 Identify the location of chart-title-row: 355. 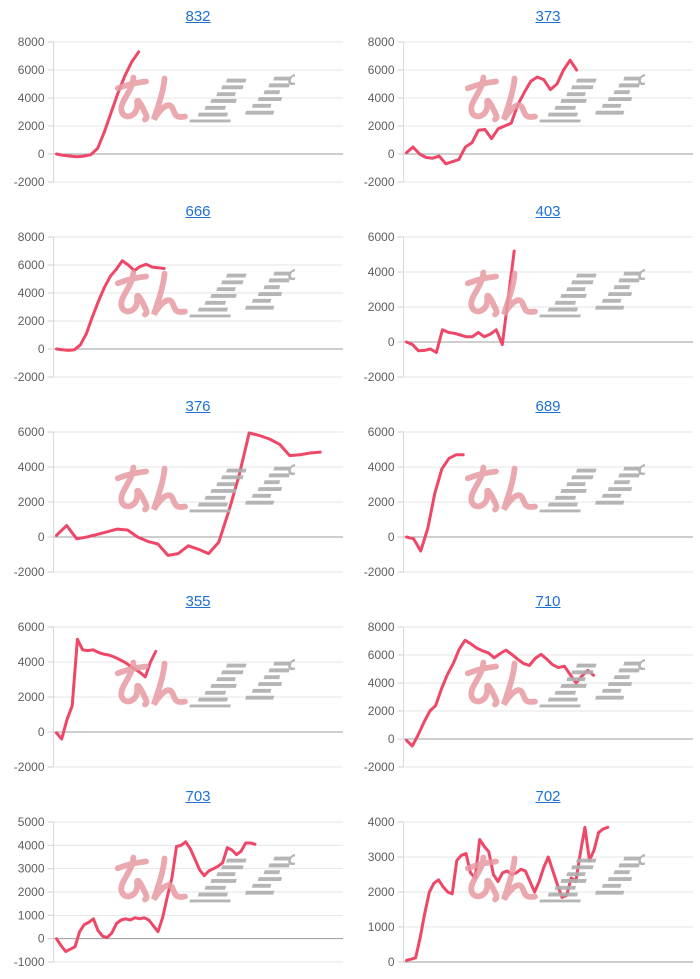
(198, 602).